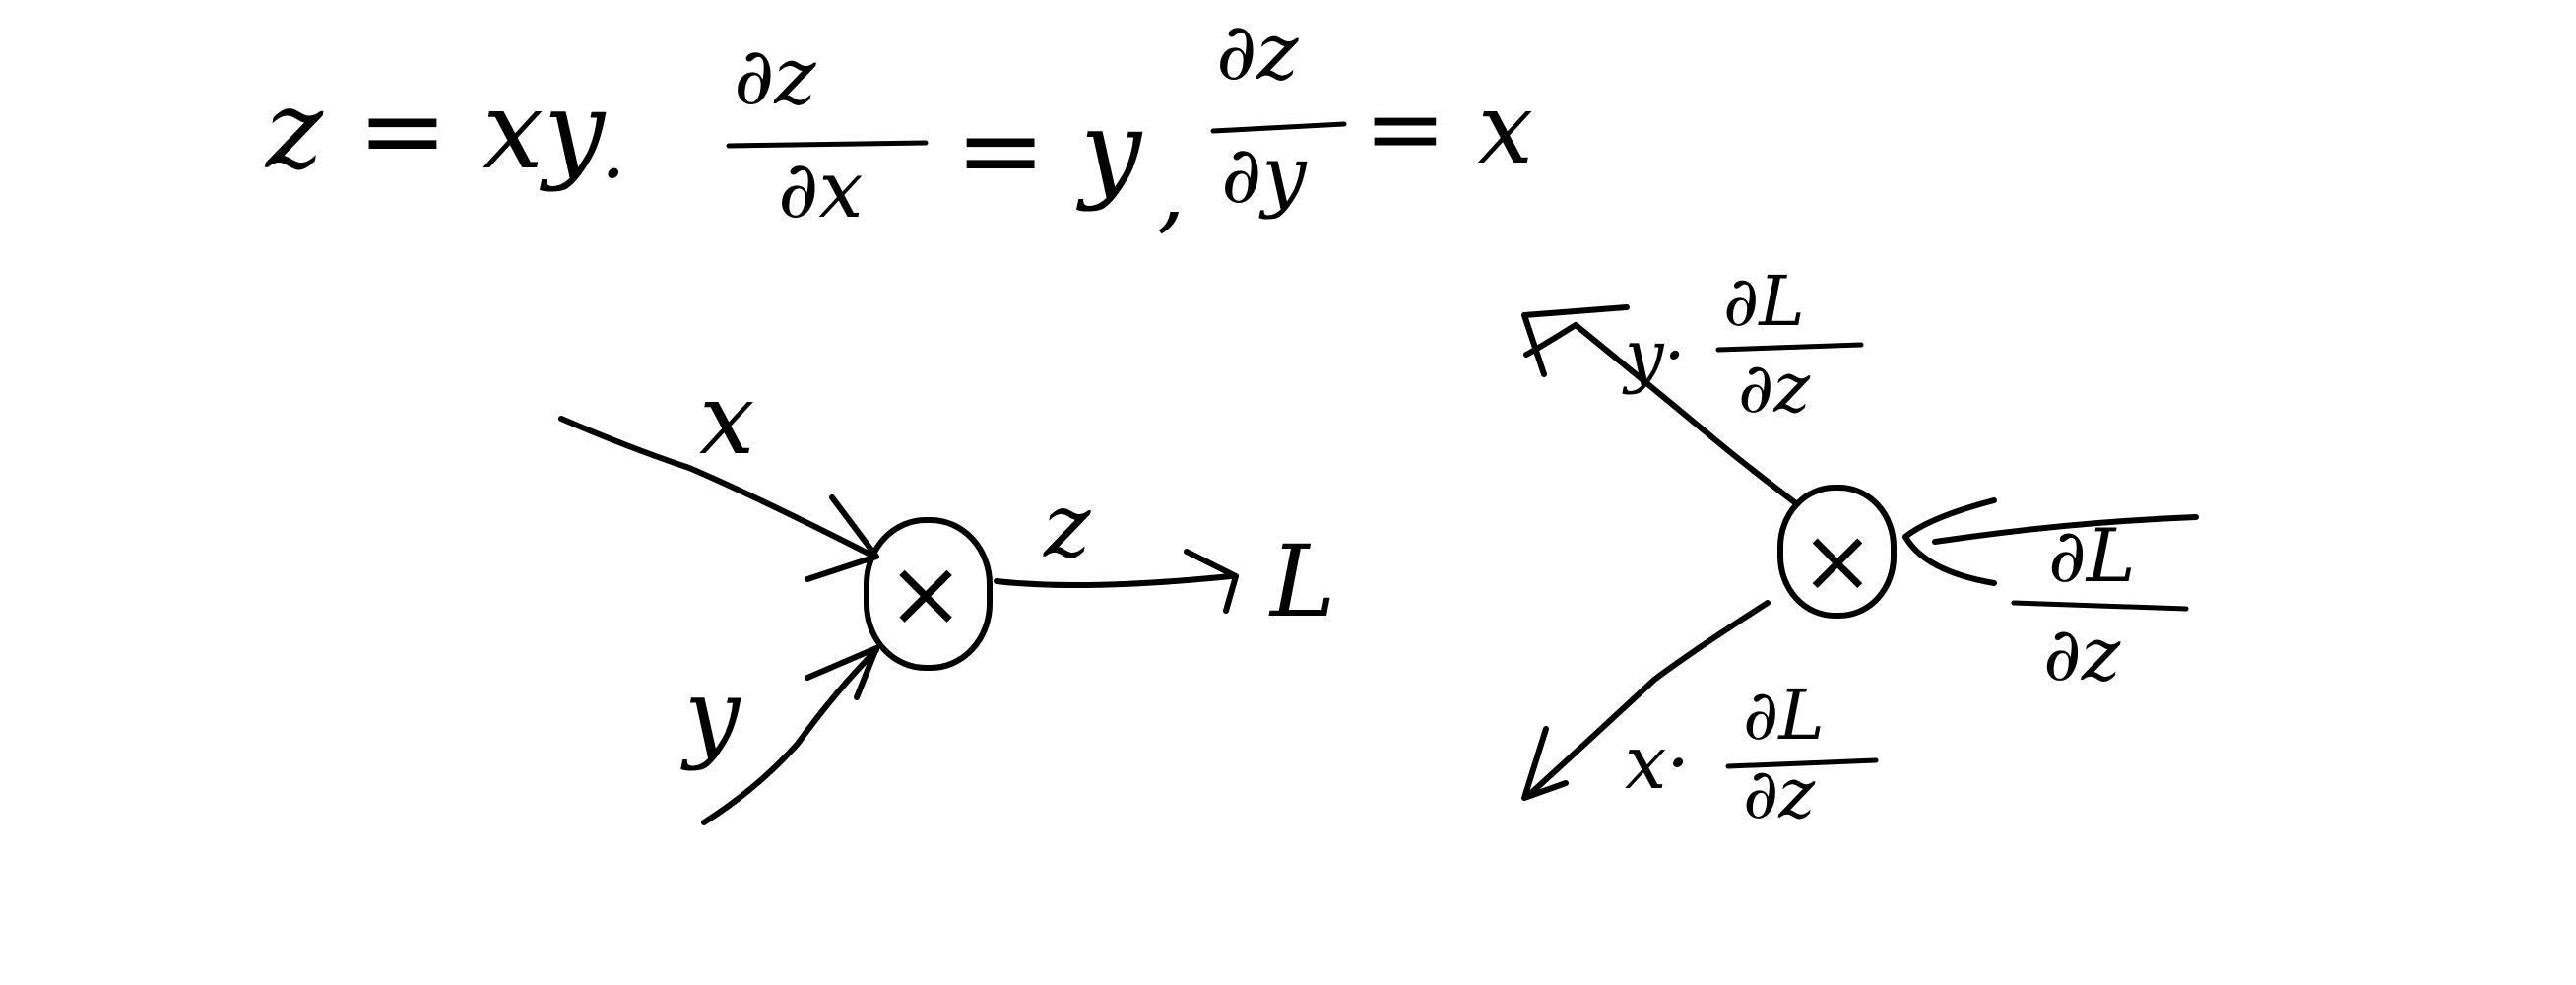 The width and height of the screenshot is (2576, 985). What do you see at coordinates (710, 714) in the screenshot?
I see `forward-input-y-label: y` at bounding box center [710, 714].